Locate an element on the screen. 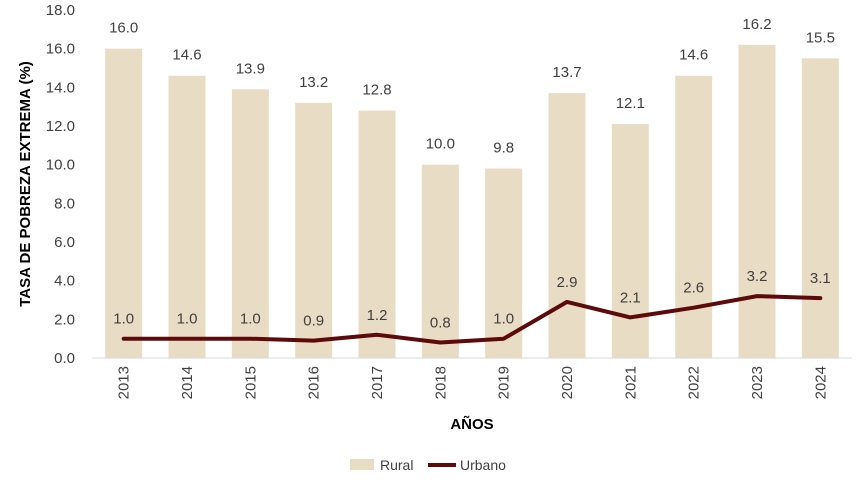  legend: Rural Urbano is located at coordinates (428, 465).